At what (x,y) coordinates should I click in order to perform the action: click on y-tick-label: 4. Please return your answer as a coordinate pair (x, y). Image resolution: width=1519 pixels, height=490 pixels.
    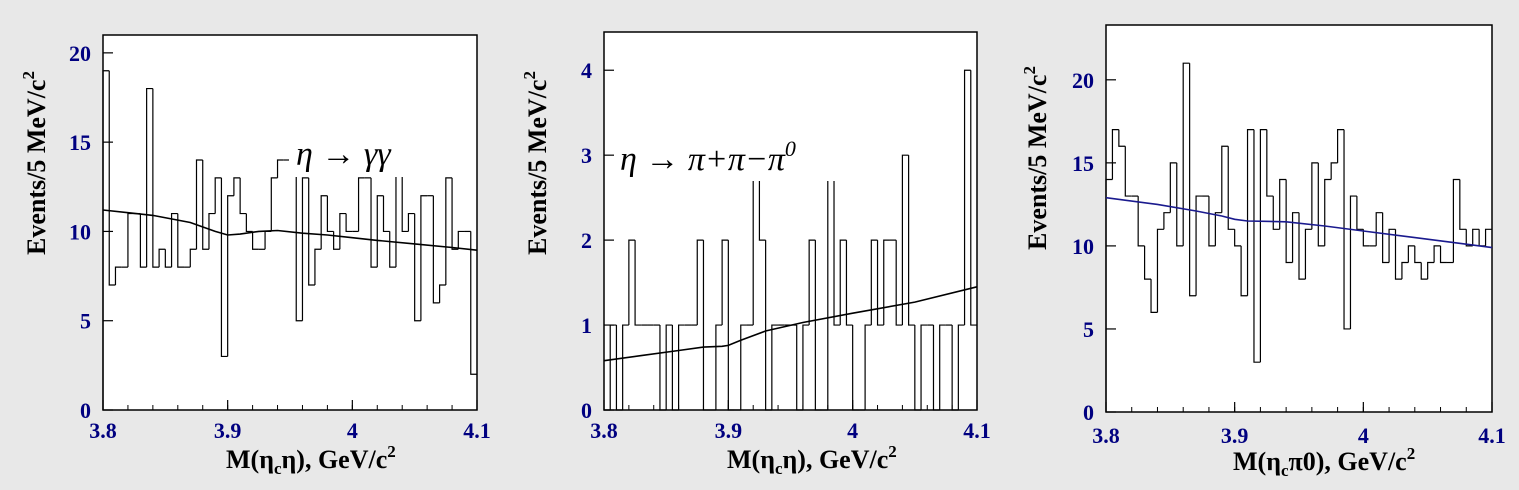
    Looking at the image, I should click on (586, 70).